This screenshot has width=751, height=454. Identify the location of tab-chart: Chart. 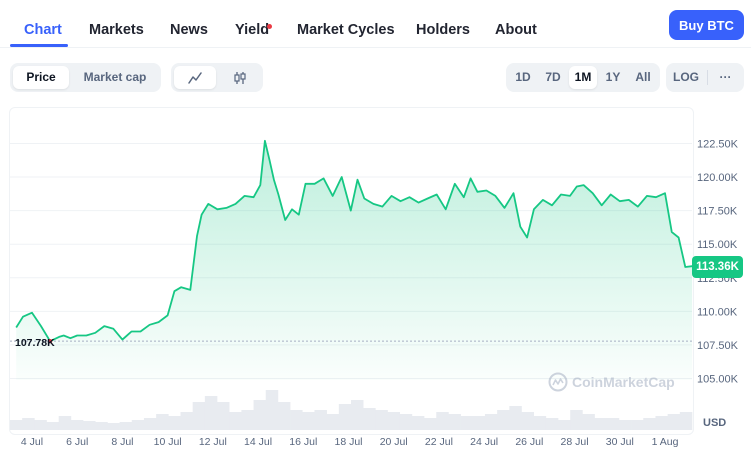
(43, 30).